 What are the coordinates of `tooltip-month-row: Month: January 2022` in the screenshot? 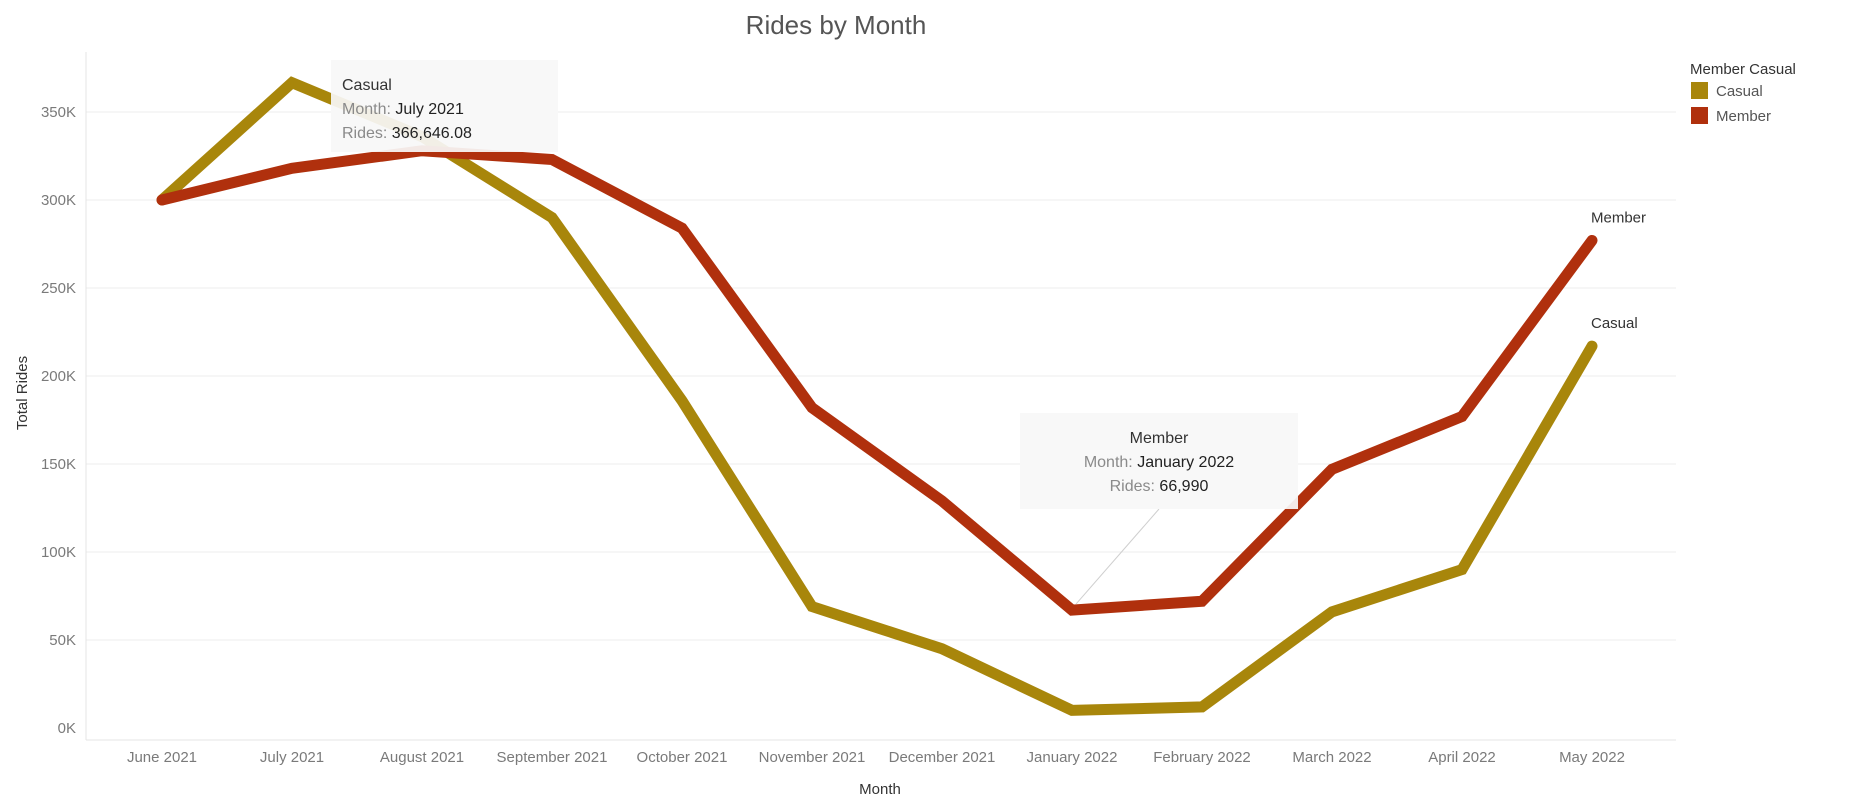 It's located at (1159, 462).